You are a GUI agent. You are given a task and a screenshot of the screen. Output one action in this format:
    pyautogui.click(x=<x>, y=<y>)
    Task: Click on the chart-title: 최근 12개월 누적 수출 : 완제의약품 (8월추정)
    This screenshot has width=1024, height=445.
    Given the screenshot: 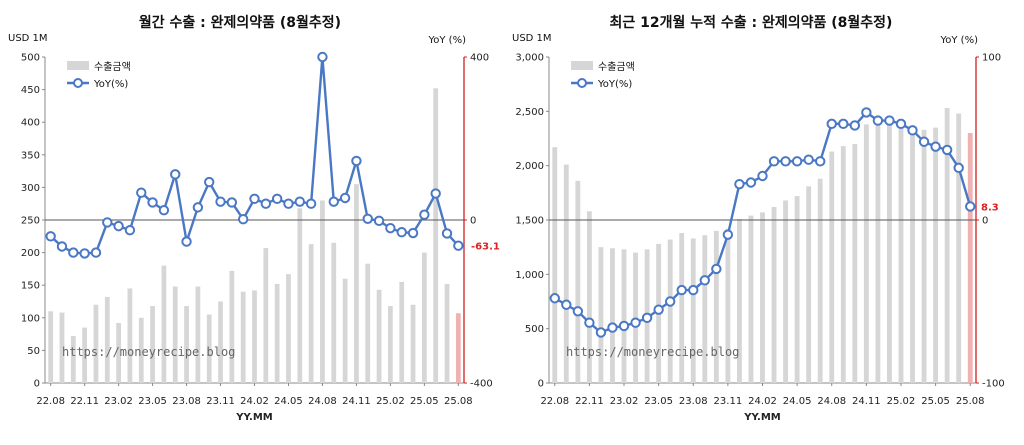 What is the action you would take?
    pyautogui.click(x=751, y=22)
    